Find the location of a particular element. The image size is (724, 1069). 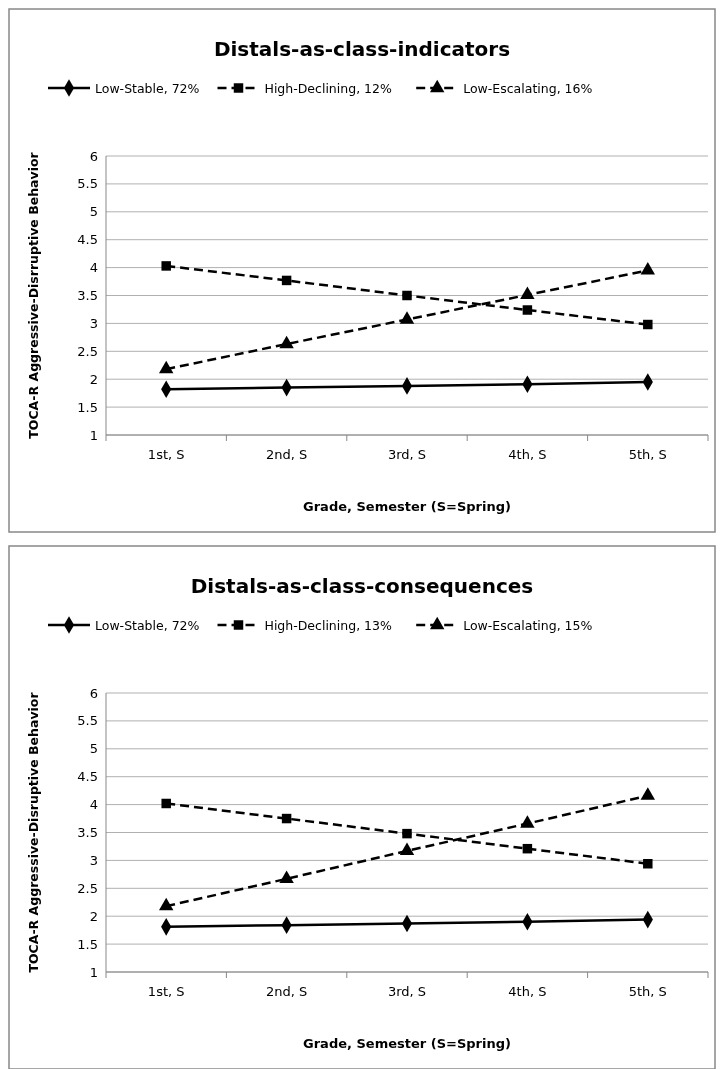

y-axis-title: TOCA-R Aggressive-Disrruptive Behavior is located at coordinates (33, 295).